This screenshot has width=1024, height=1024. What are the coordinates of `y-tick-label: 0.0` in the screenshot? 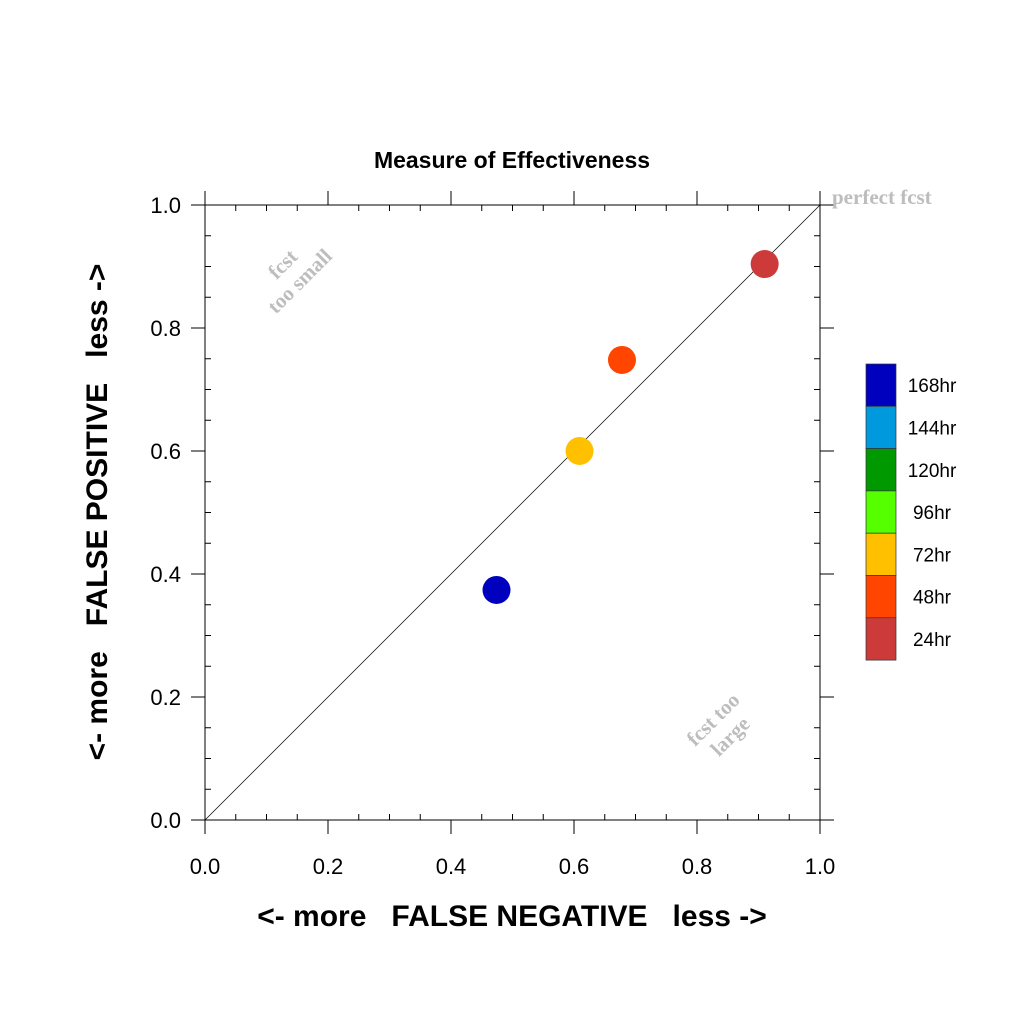 It's located at (165, 820).